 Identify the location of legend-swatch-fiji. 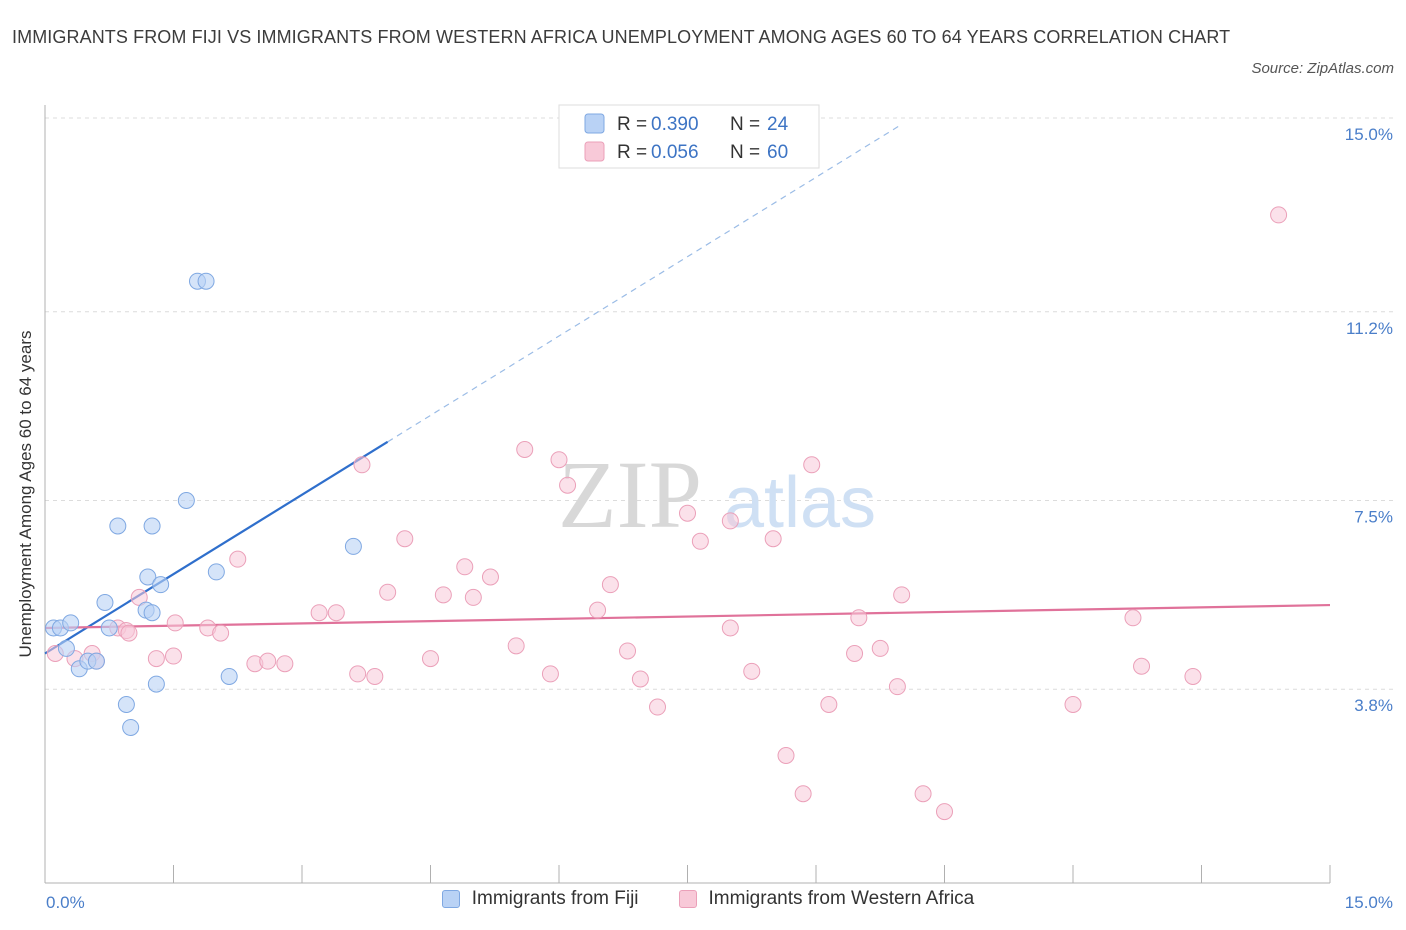
(594, 123).